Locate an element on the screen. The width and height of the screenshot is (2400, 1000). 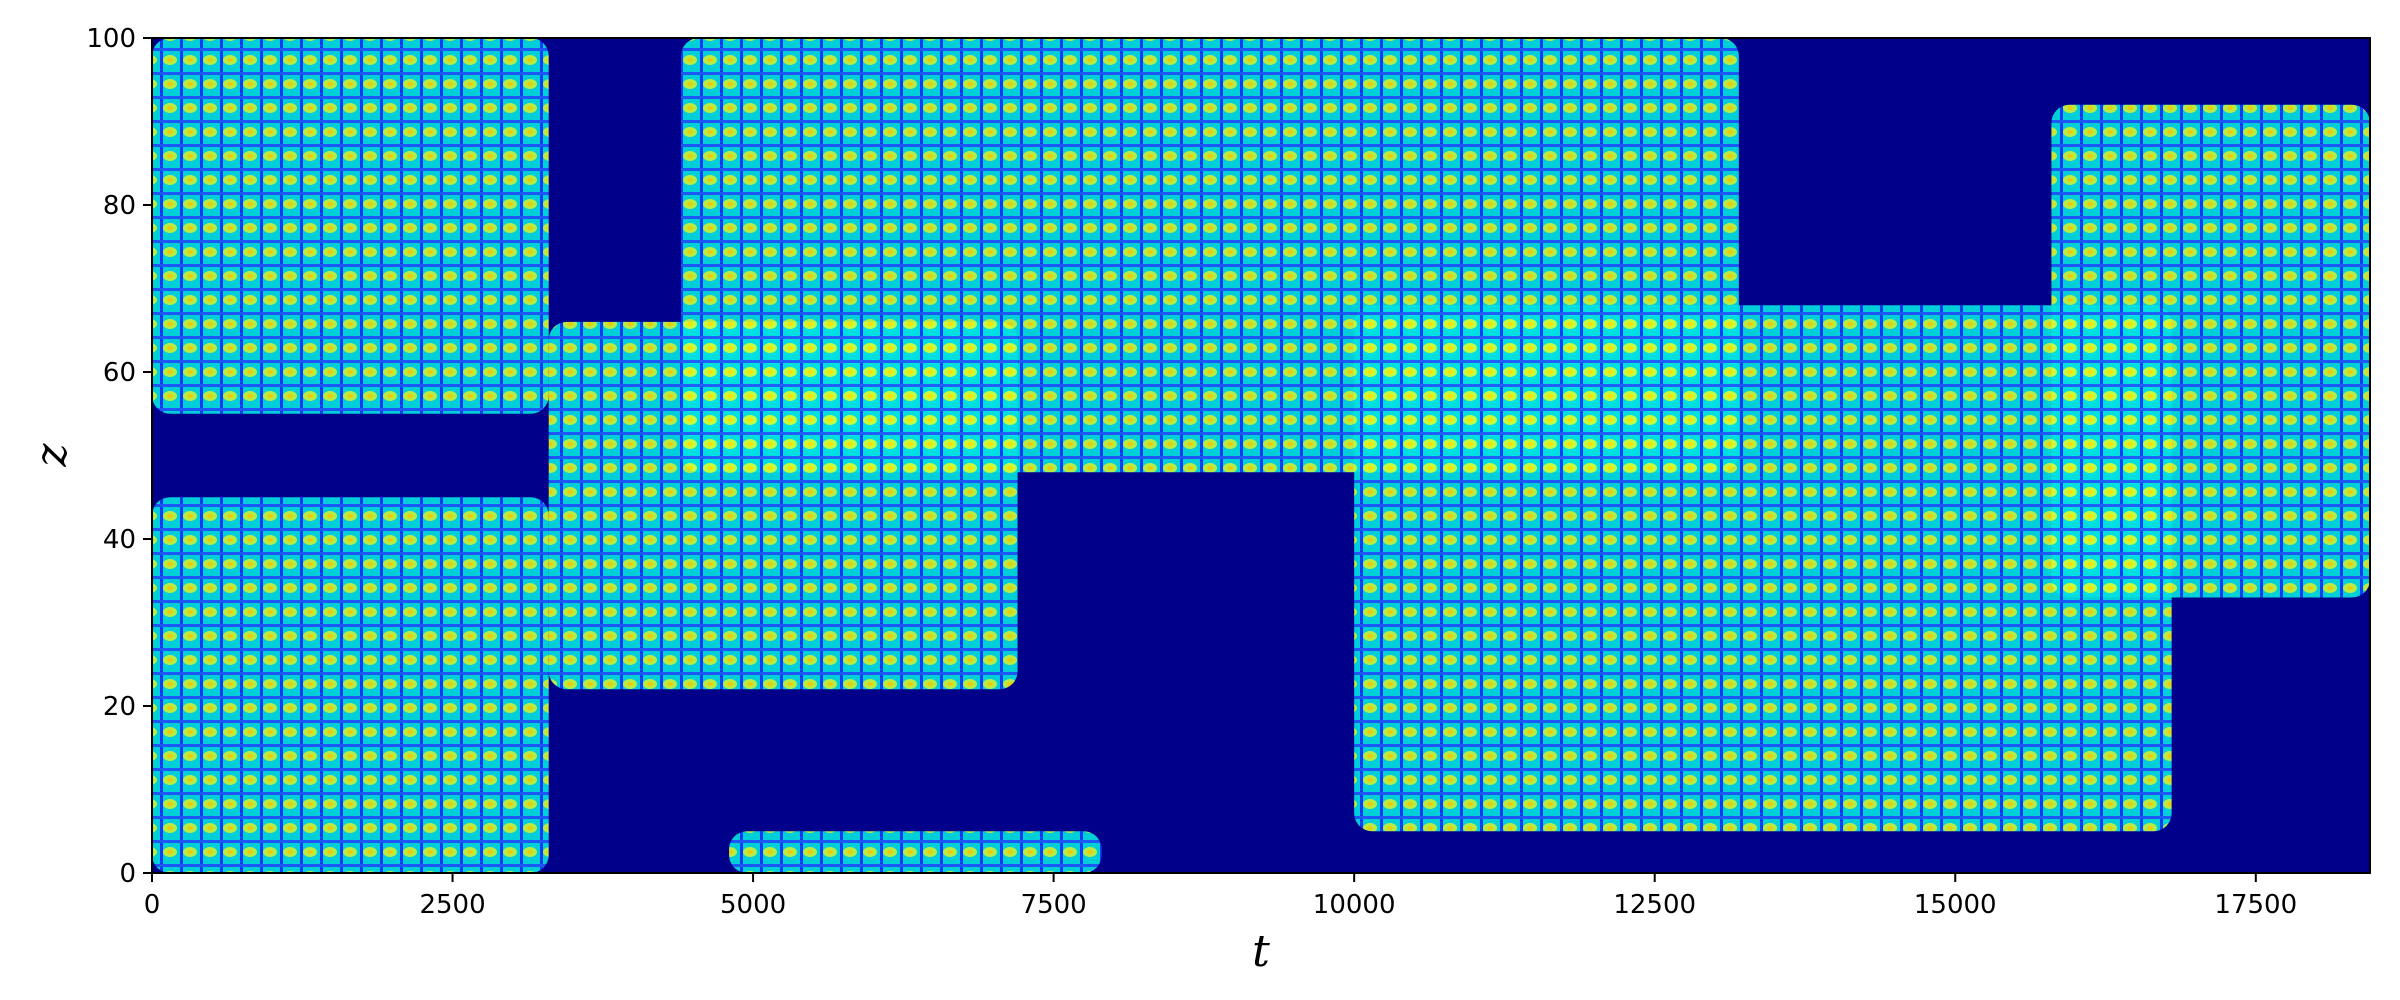
heatmap-region-bottom-patches is located at coordinates (915, 852).